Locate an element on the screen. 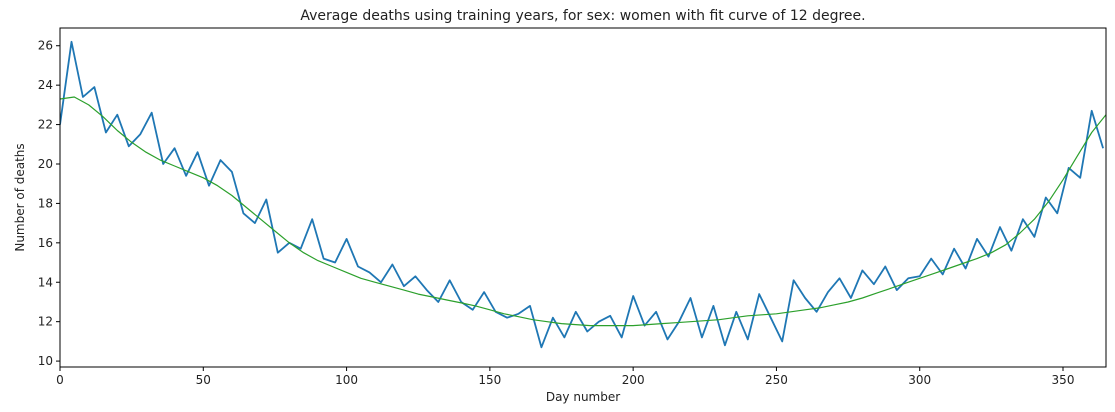 This screenshot has width=1115, height=412. x-tick-label: 150 is located at coordinates (489, 380).